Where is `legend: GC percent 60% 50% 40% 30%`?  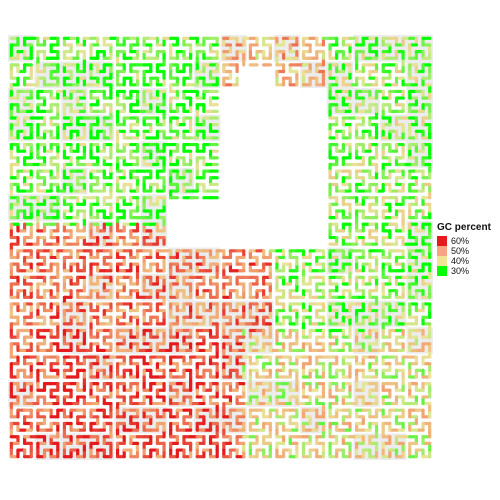
legend: GC percent 60% 50% 40% 30% is located at coordinates (467, 249).